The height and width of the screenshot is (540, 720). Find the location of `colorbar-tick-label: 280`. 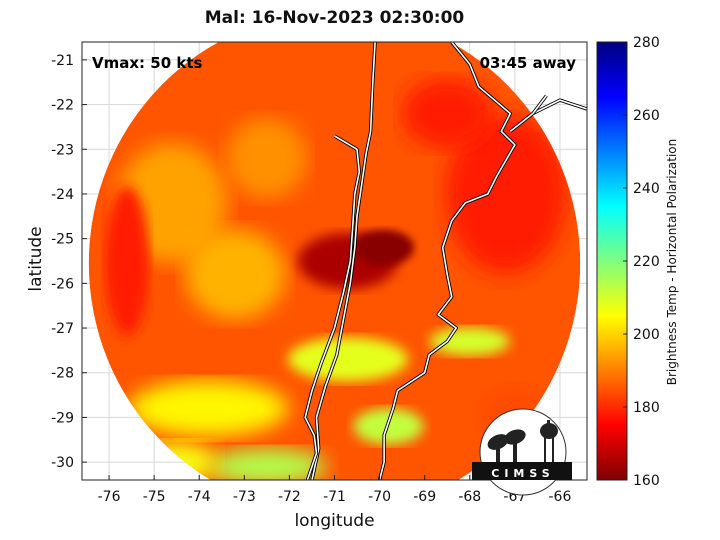

colorbar-tick-label: 280 is located at coordinates (646, 43).